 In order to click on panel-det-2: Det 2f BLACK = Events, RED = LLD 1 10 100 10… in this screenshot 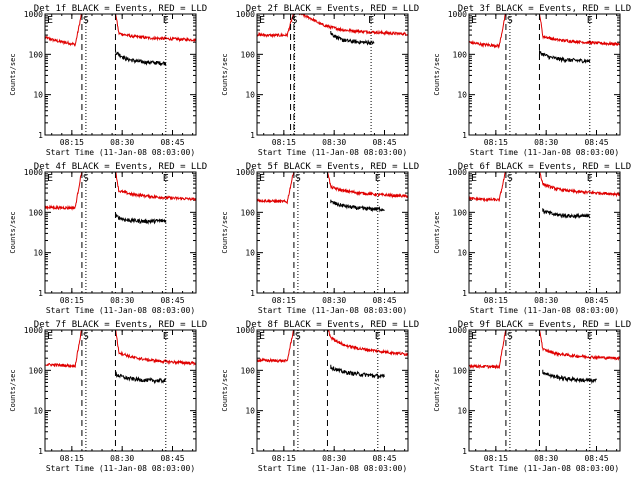, I will do `click(320, 80)`.